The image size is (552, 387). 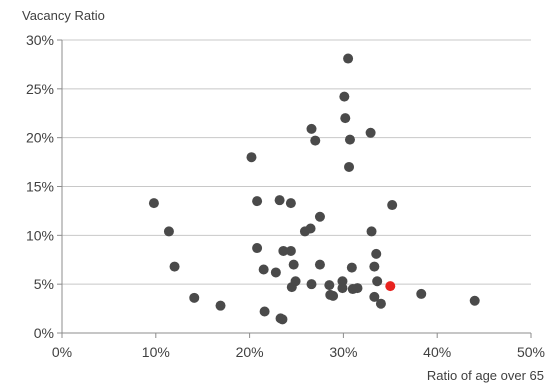 What do you see at coordinates (63, 15) in the screenshot?
I see `y-axis-title: Vacancy Ratio` at bounding box center [63, 15].